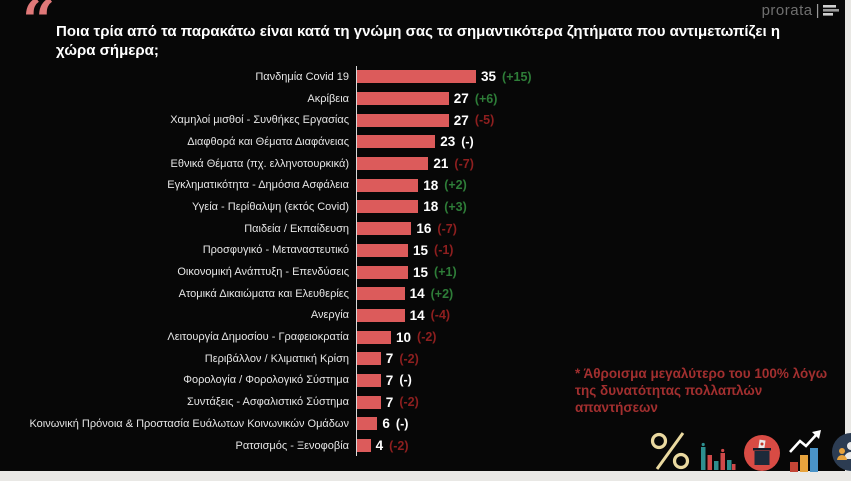 This screenshot has height=481, width=851. Describe the element at coordinates (600, 272) in the screenshot. I see `bar-area: 15 (+1)` at that location.